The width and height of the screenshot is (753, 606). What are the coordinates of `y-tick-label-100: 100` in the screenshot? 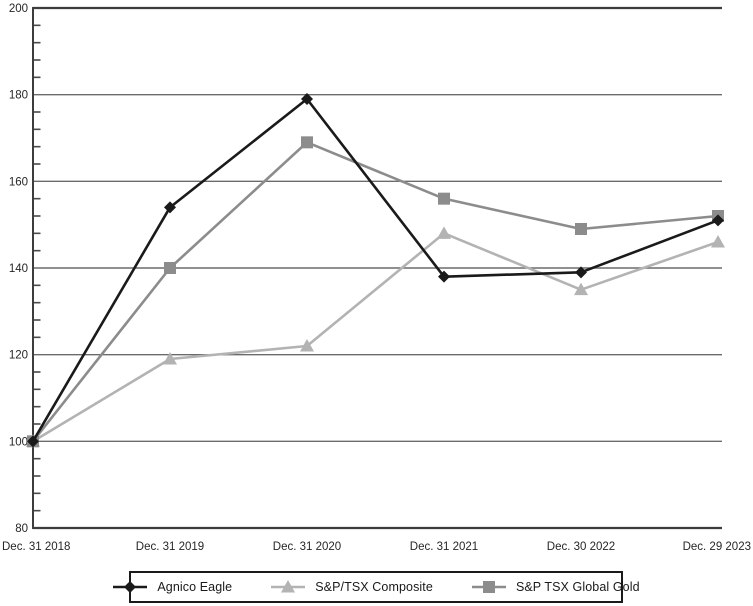 It's located at (18, 442).